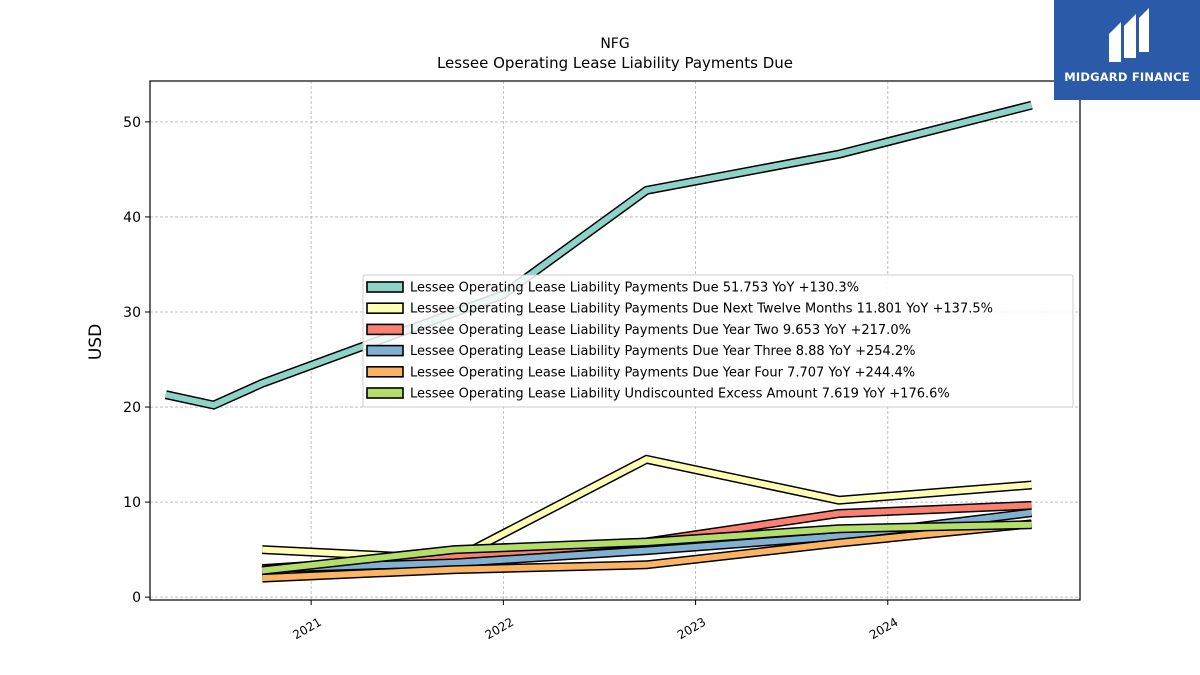 The image size is (1200, 675). Describe the element at coordinates (96, 342) in the screenshot. I see `y-axis-label: USD` at that location.